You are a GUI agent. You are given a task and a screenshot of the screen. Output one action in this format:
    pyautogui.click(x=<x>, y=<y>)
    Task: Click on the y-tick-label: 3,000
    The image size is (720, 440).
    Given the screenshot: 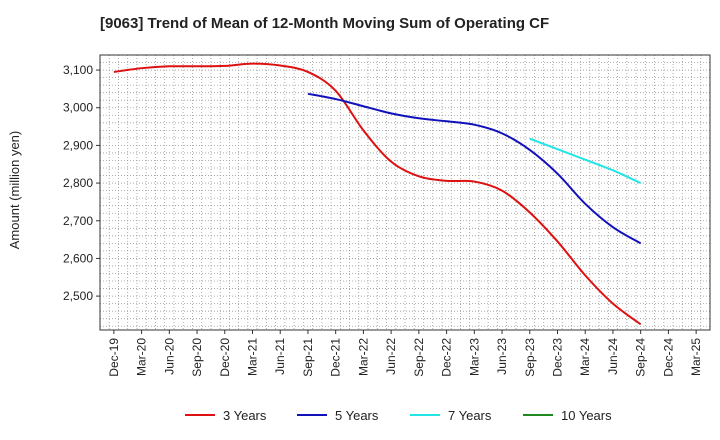 What is the action you would take?
    pyautogui.click(x=78, y=108)
    